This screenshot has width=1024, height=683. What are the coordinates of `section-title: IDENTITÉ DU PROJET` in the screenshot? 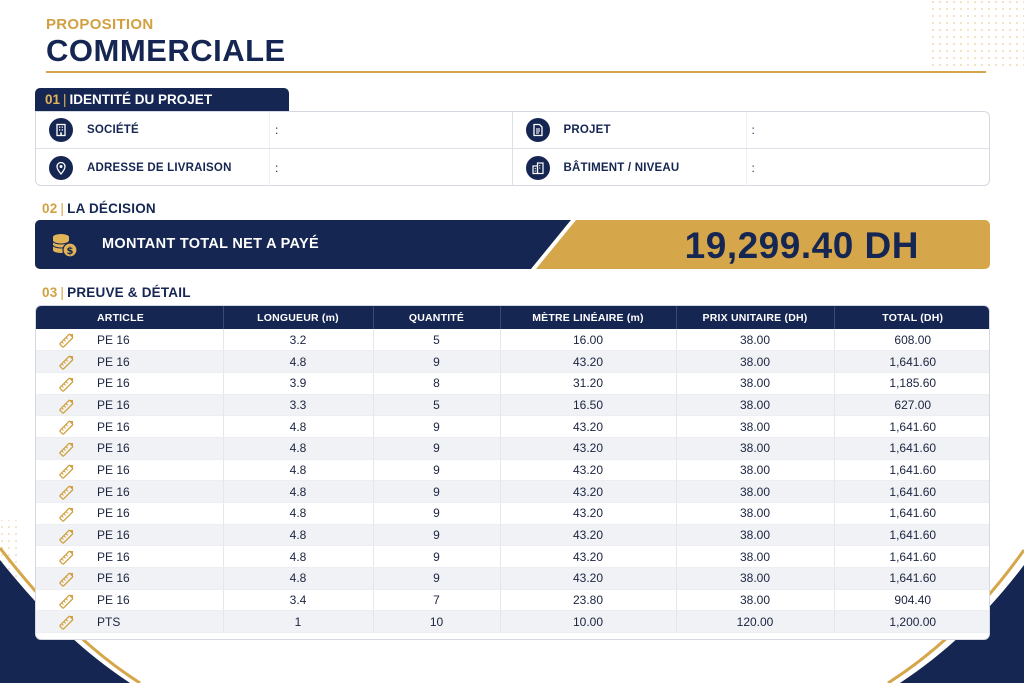 It's located at (141, 99).